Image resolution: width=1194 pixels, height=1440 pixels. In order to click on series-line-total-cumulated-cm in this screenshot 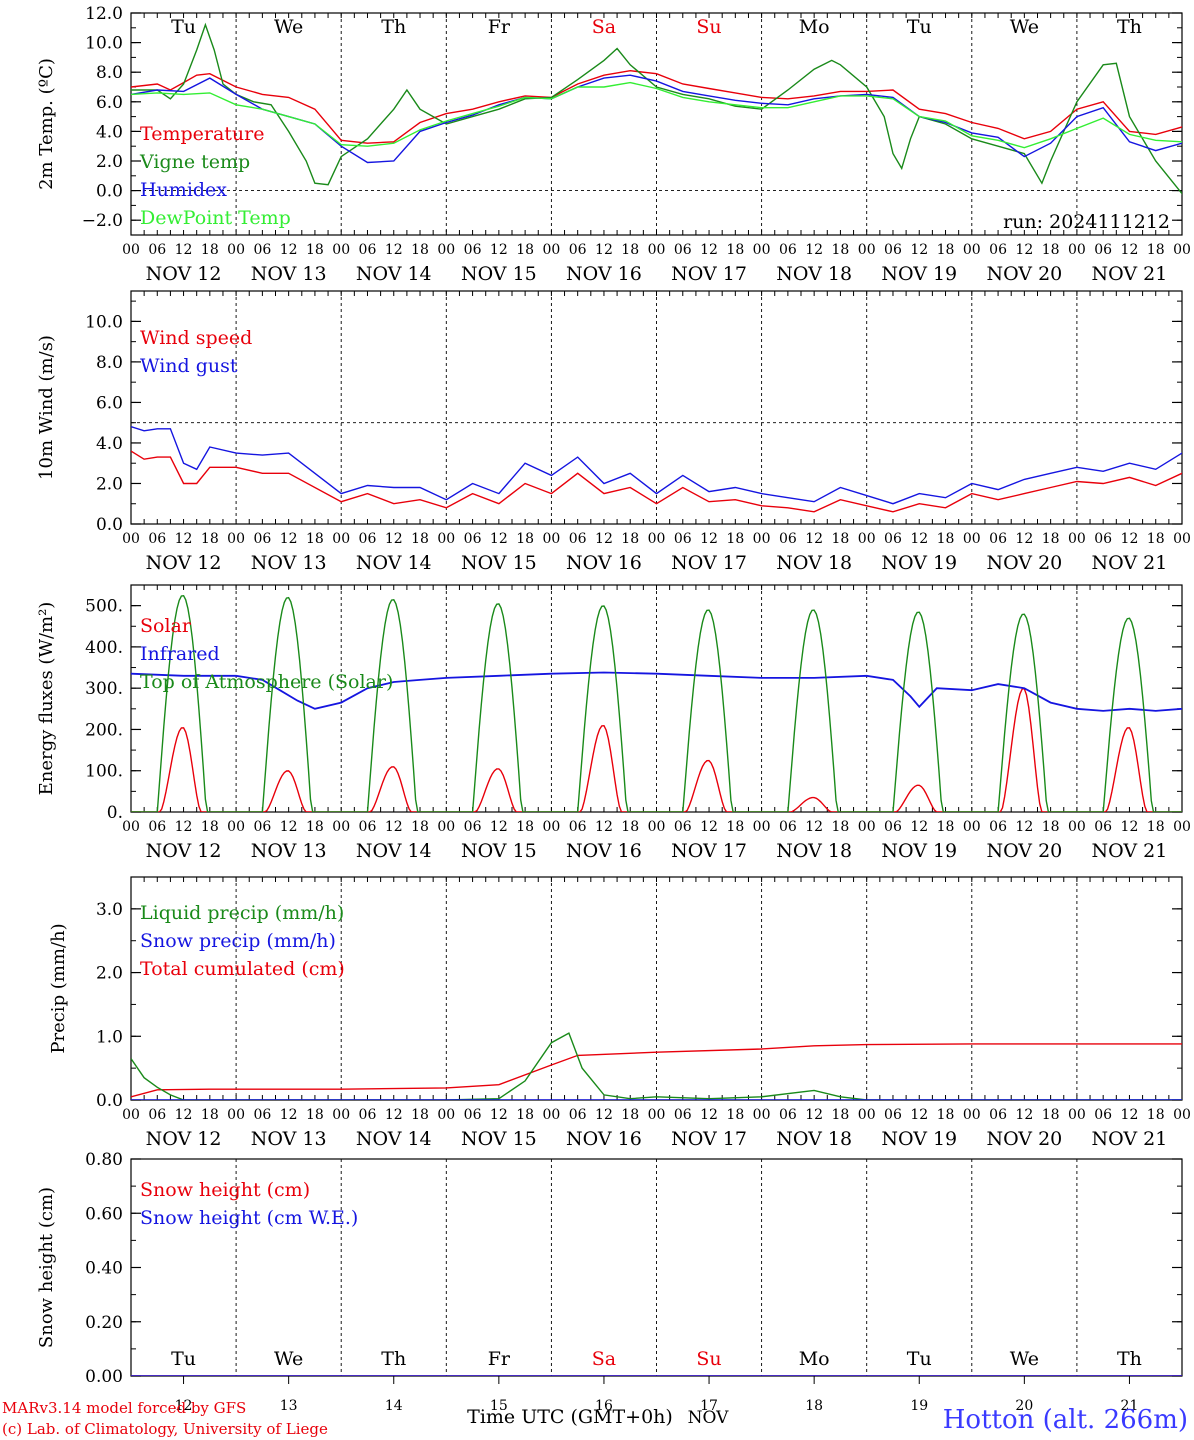, I will do `click(656, 1070)`.